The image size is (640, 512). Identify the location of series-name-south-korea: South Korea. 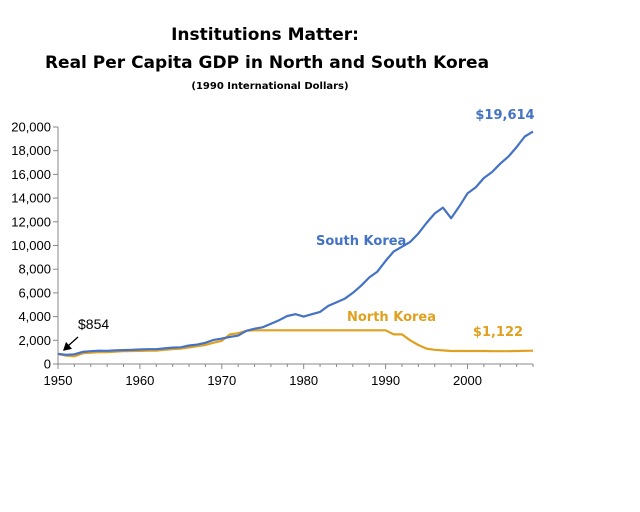
(361, 241).